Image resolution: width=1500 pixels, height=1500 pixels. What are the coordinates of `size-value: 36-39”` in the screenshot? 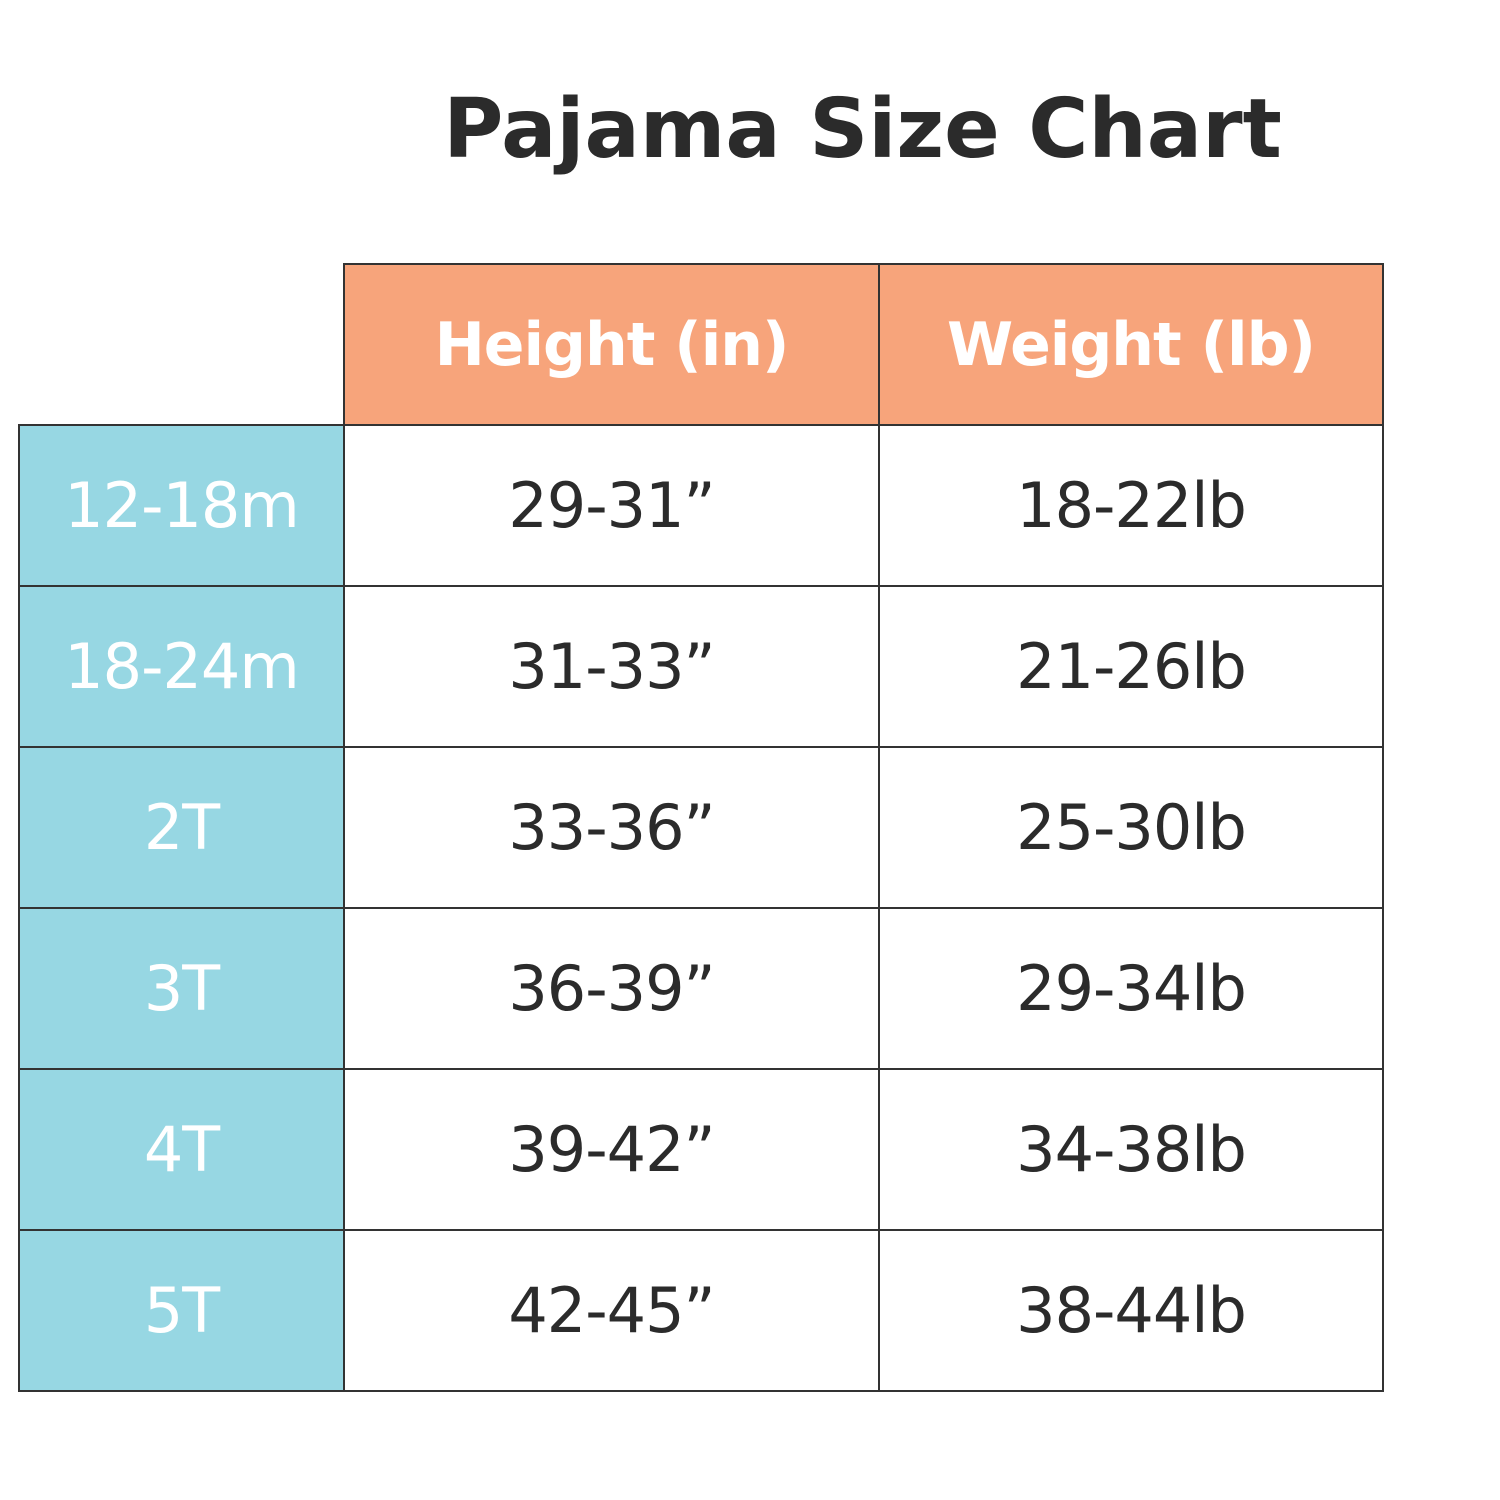 It's located at (611, 988).